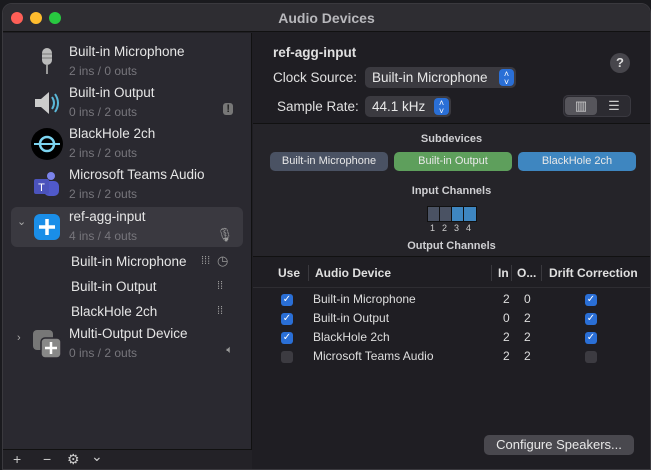  Describe the element at coordinates (223, 260) in the screenshot. I see `clock-icon: ◷` at that location.